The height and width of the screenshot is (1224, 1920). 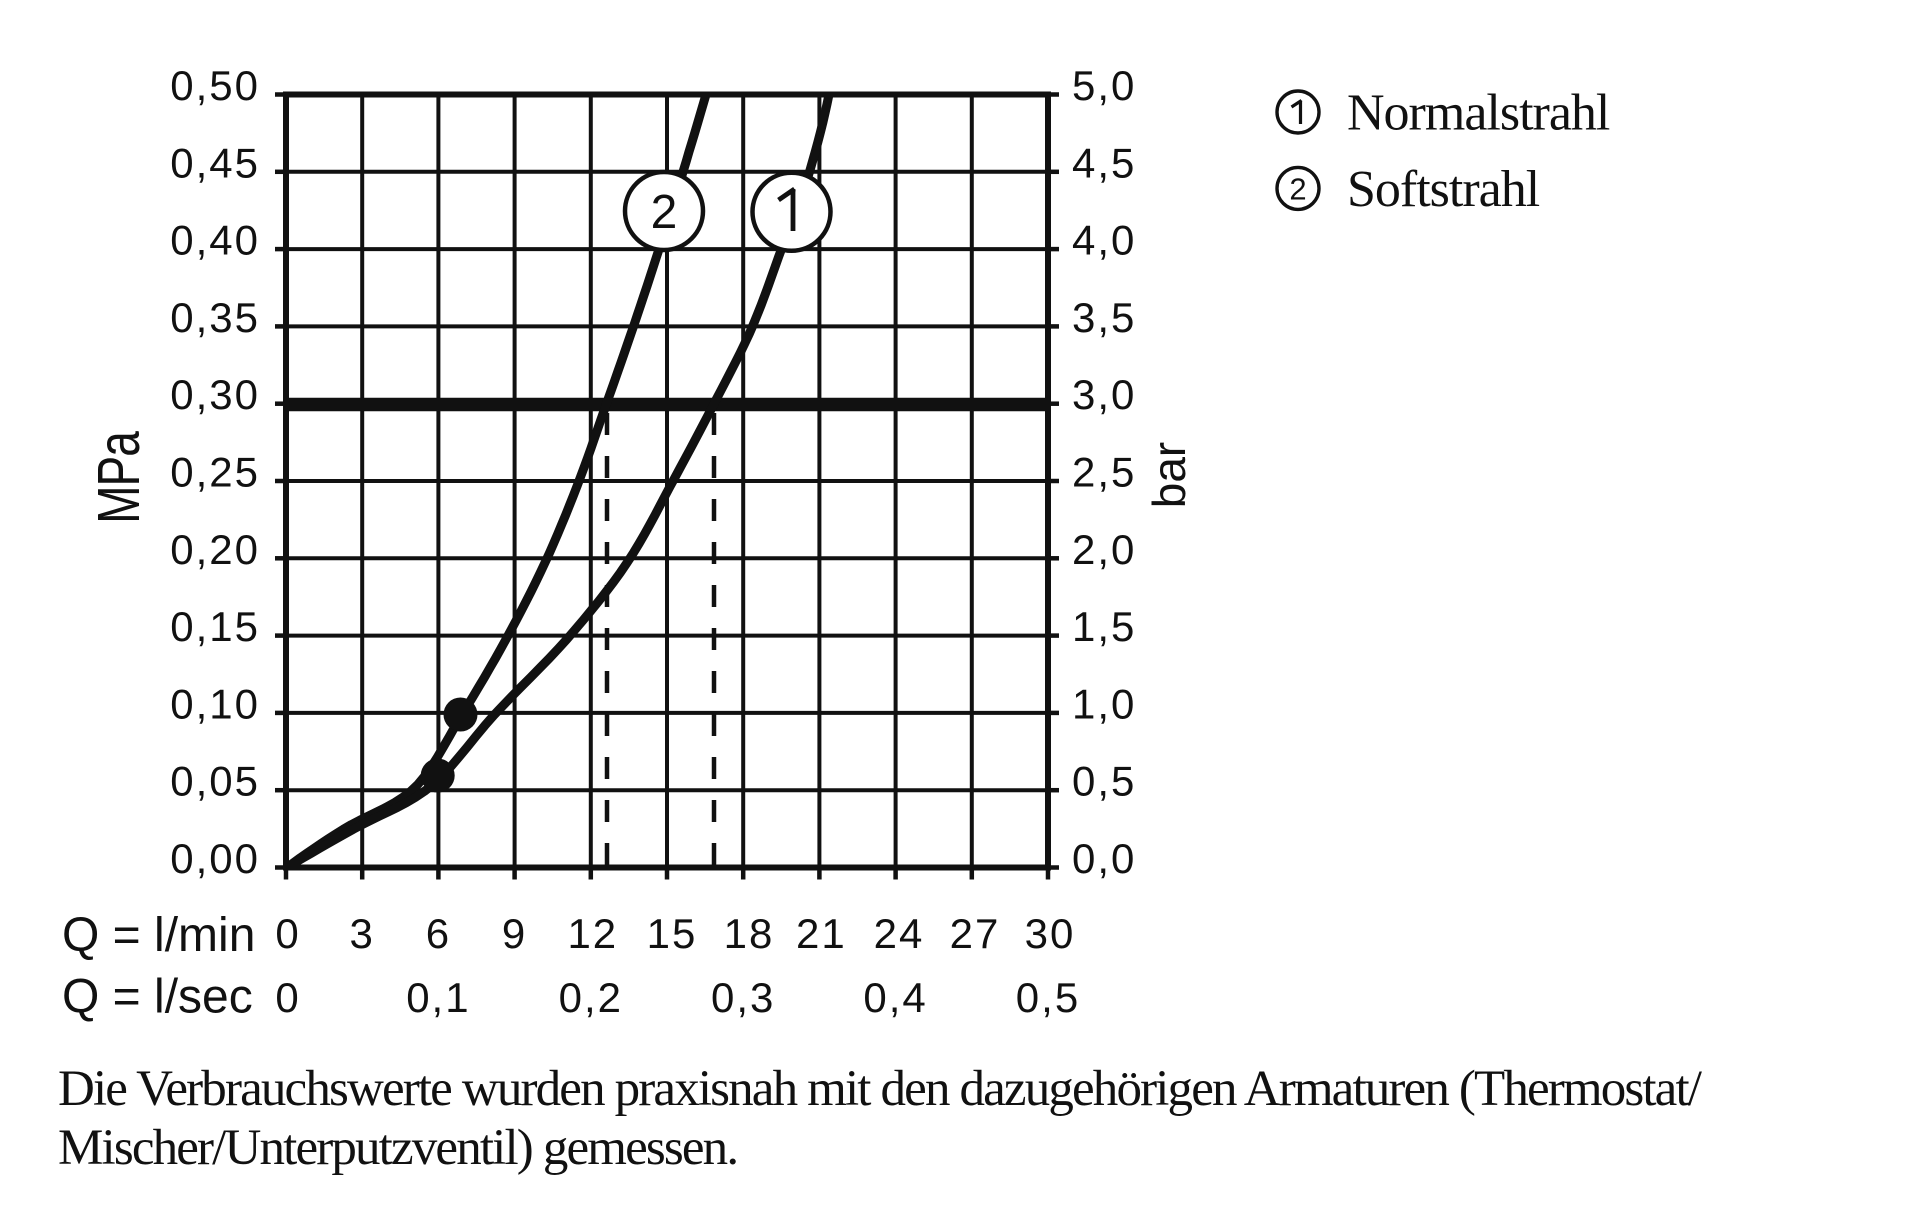 What do you see at coordinates (438, 933) in the screenshot?
I see `svg-text: 6` at bounding box center [438, 933].